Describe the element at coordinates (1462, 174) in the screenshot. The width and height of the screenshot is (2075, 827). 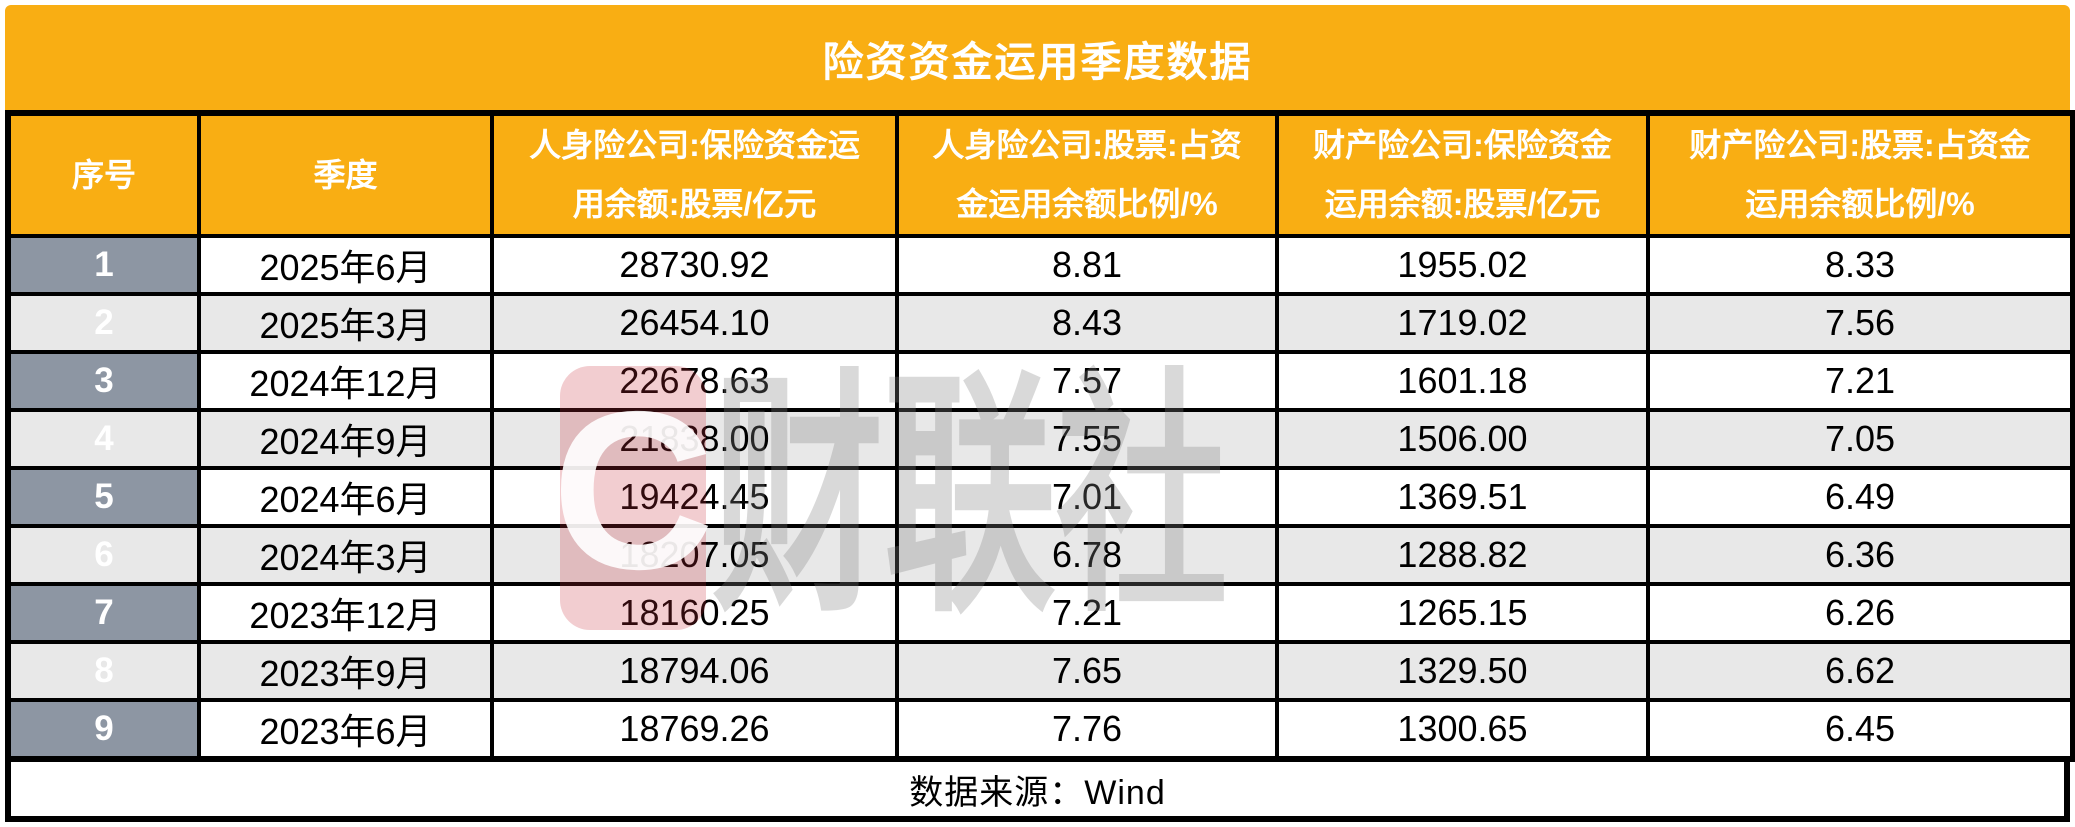
I see `header-property-balance: 财产险公司:保险资金 运用余额:股票/亿元` at that location.